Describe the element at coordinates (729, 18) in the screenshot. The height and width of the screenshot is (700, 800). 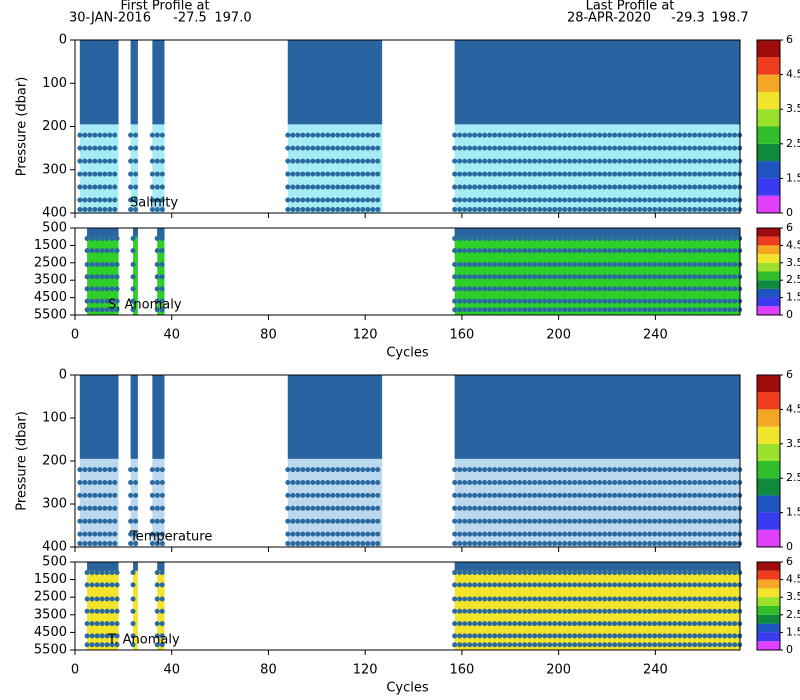
I see `last-lon: 198.7` at that location.